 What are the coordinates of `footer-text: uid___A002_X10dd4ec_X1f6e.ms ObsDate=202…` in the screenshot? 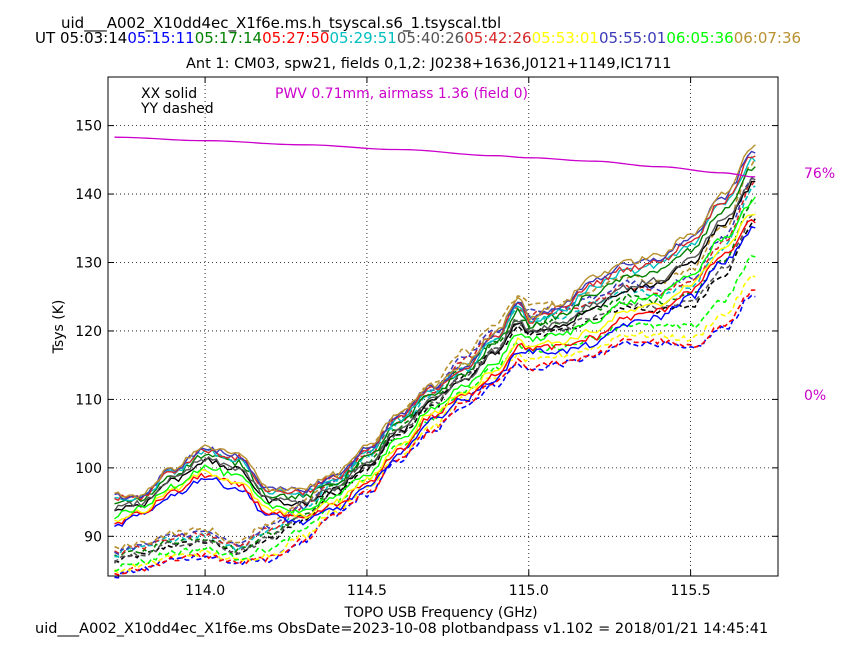 It's located at (402, 629).